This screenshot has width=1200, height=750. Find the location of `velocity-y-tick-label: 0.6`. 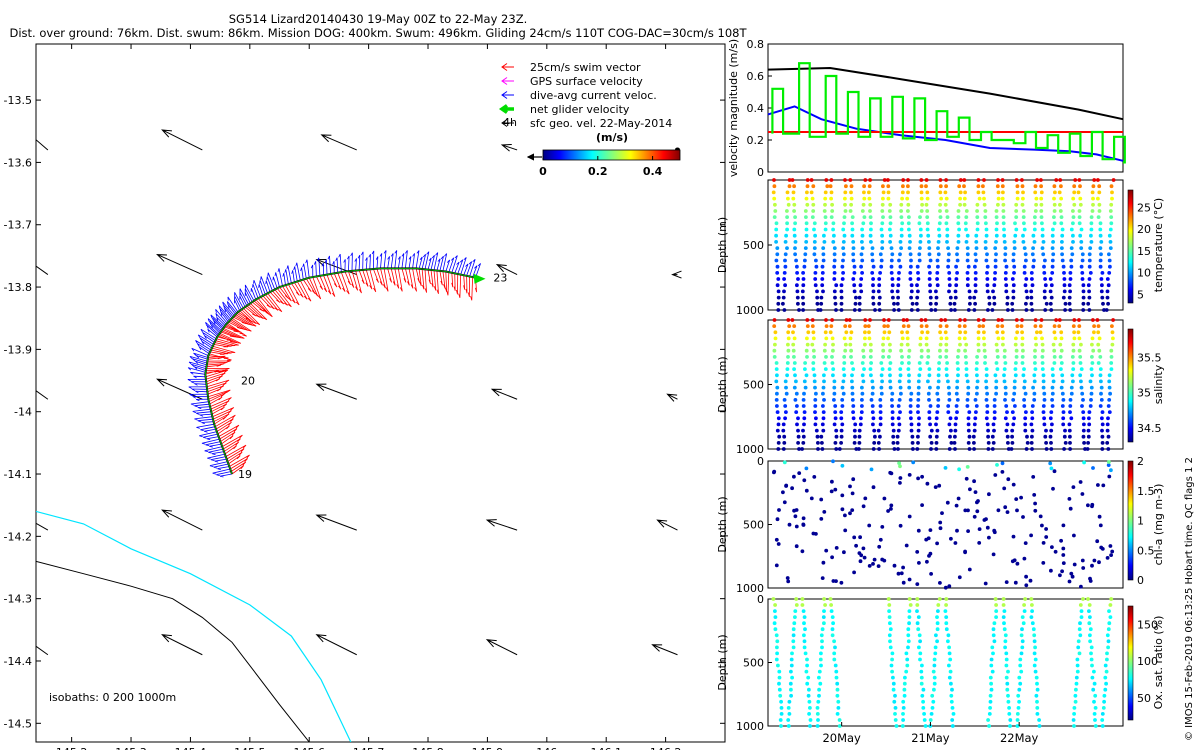

velocity-y-tick-label: 0.6 is located at coordinates (756, 76).